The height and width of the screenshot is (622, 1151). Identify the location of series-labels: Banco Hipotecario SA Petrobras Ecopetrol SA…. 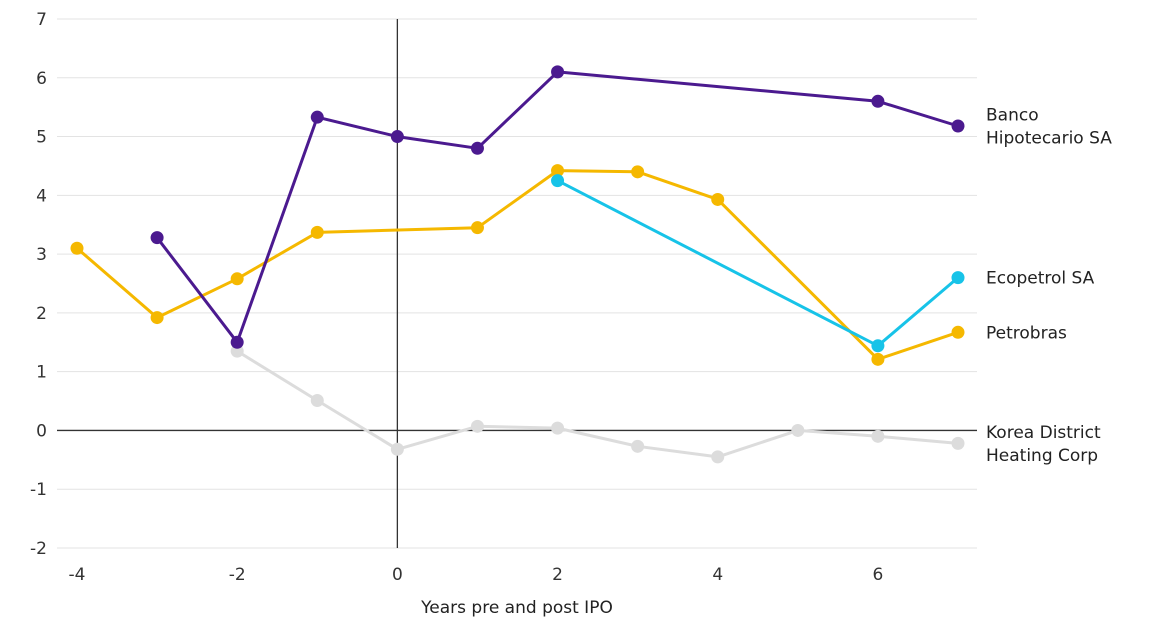
(1049, 285).